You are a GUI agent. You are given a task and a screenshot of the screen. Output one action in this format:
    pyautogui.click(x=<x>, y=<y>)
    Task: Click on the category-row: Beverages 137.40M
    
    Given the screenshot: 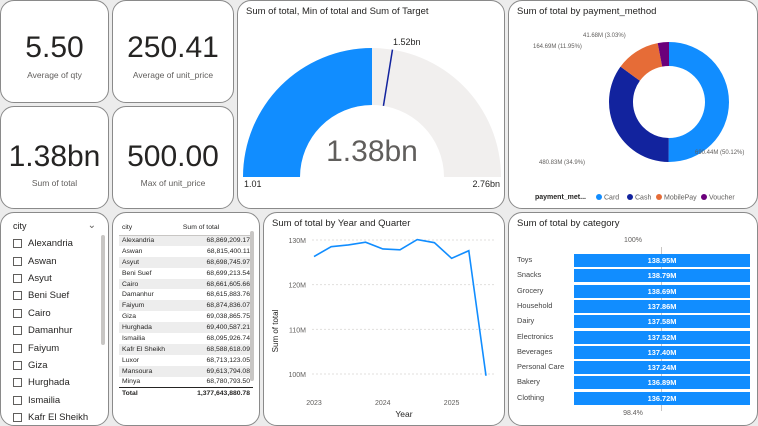 What is the action you would take?
    pyautogui.click(x=629, y=352)
    